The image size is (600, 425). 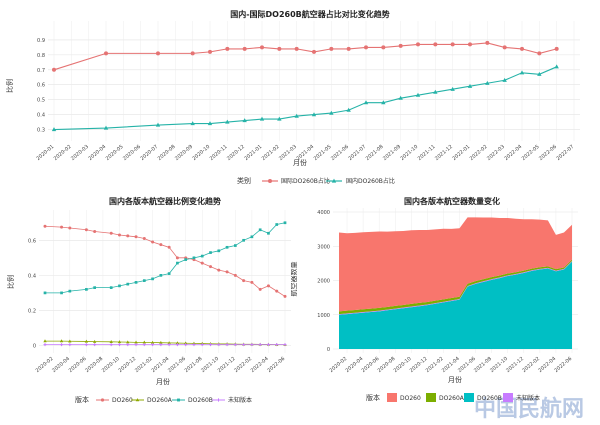 I want to click on chart1-title: 国内-国际DO260B航空器占比对比变化趋势, so click(x=310, y=14).